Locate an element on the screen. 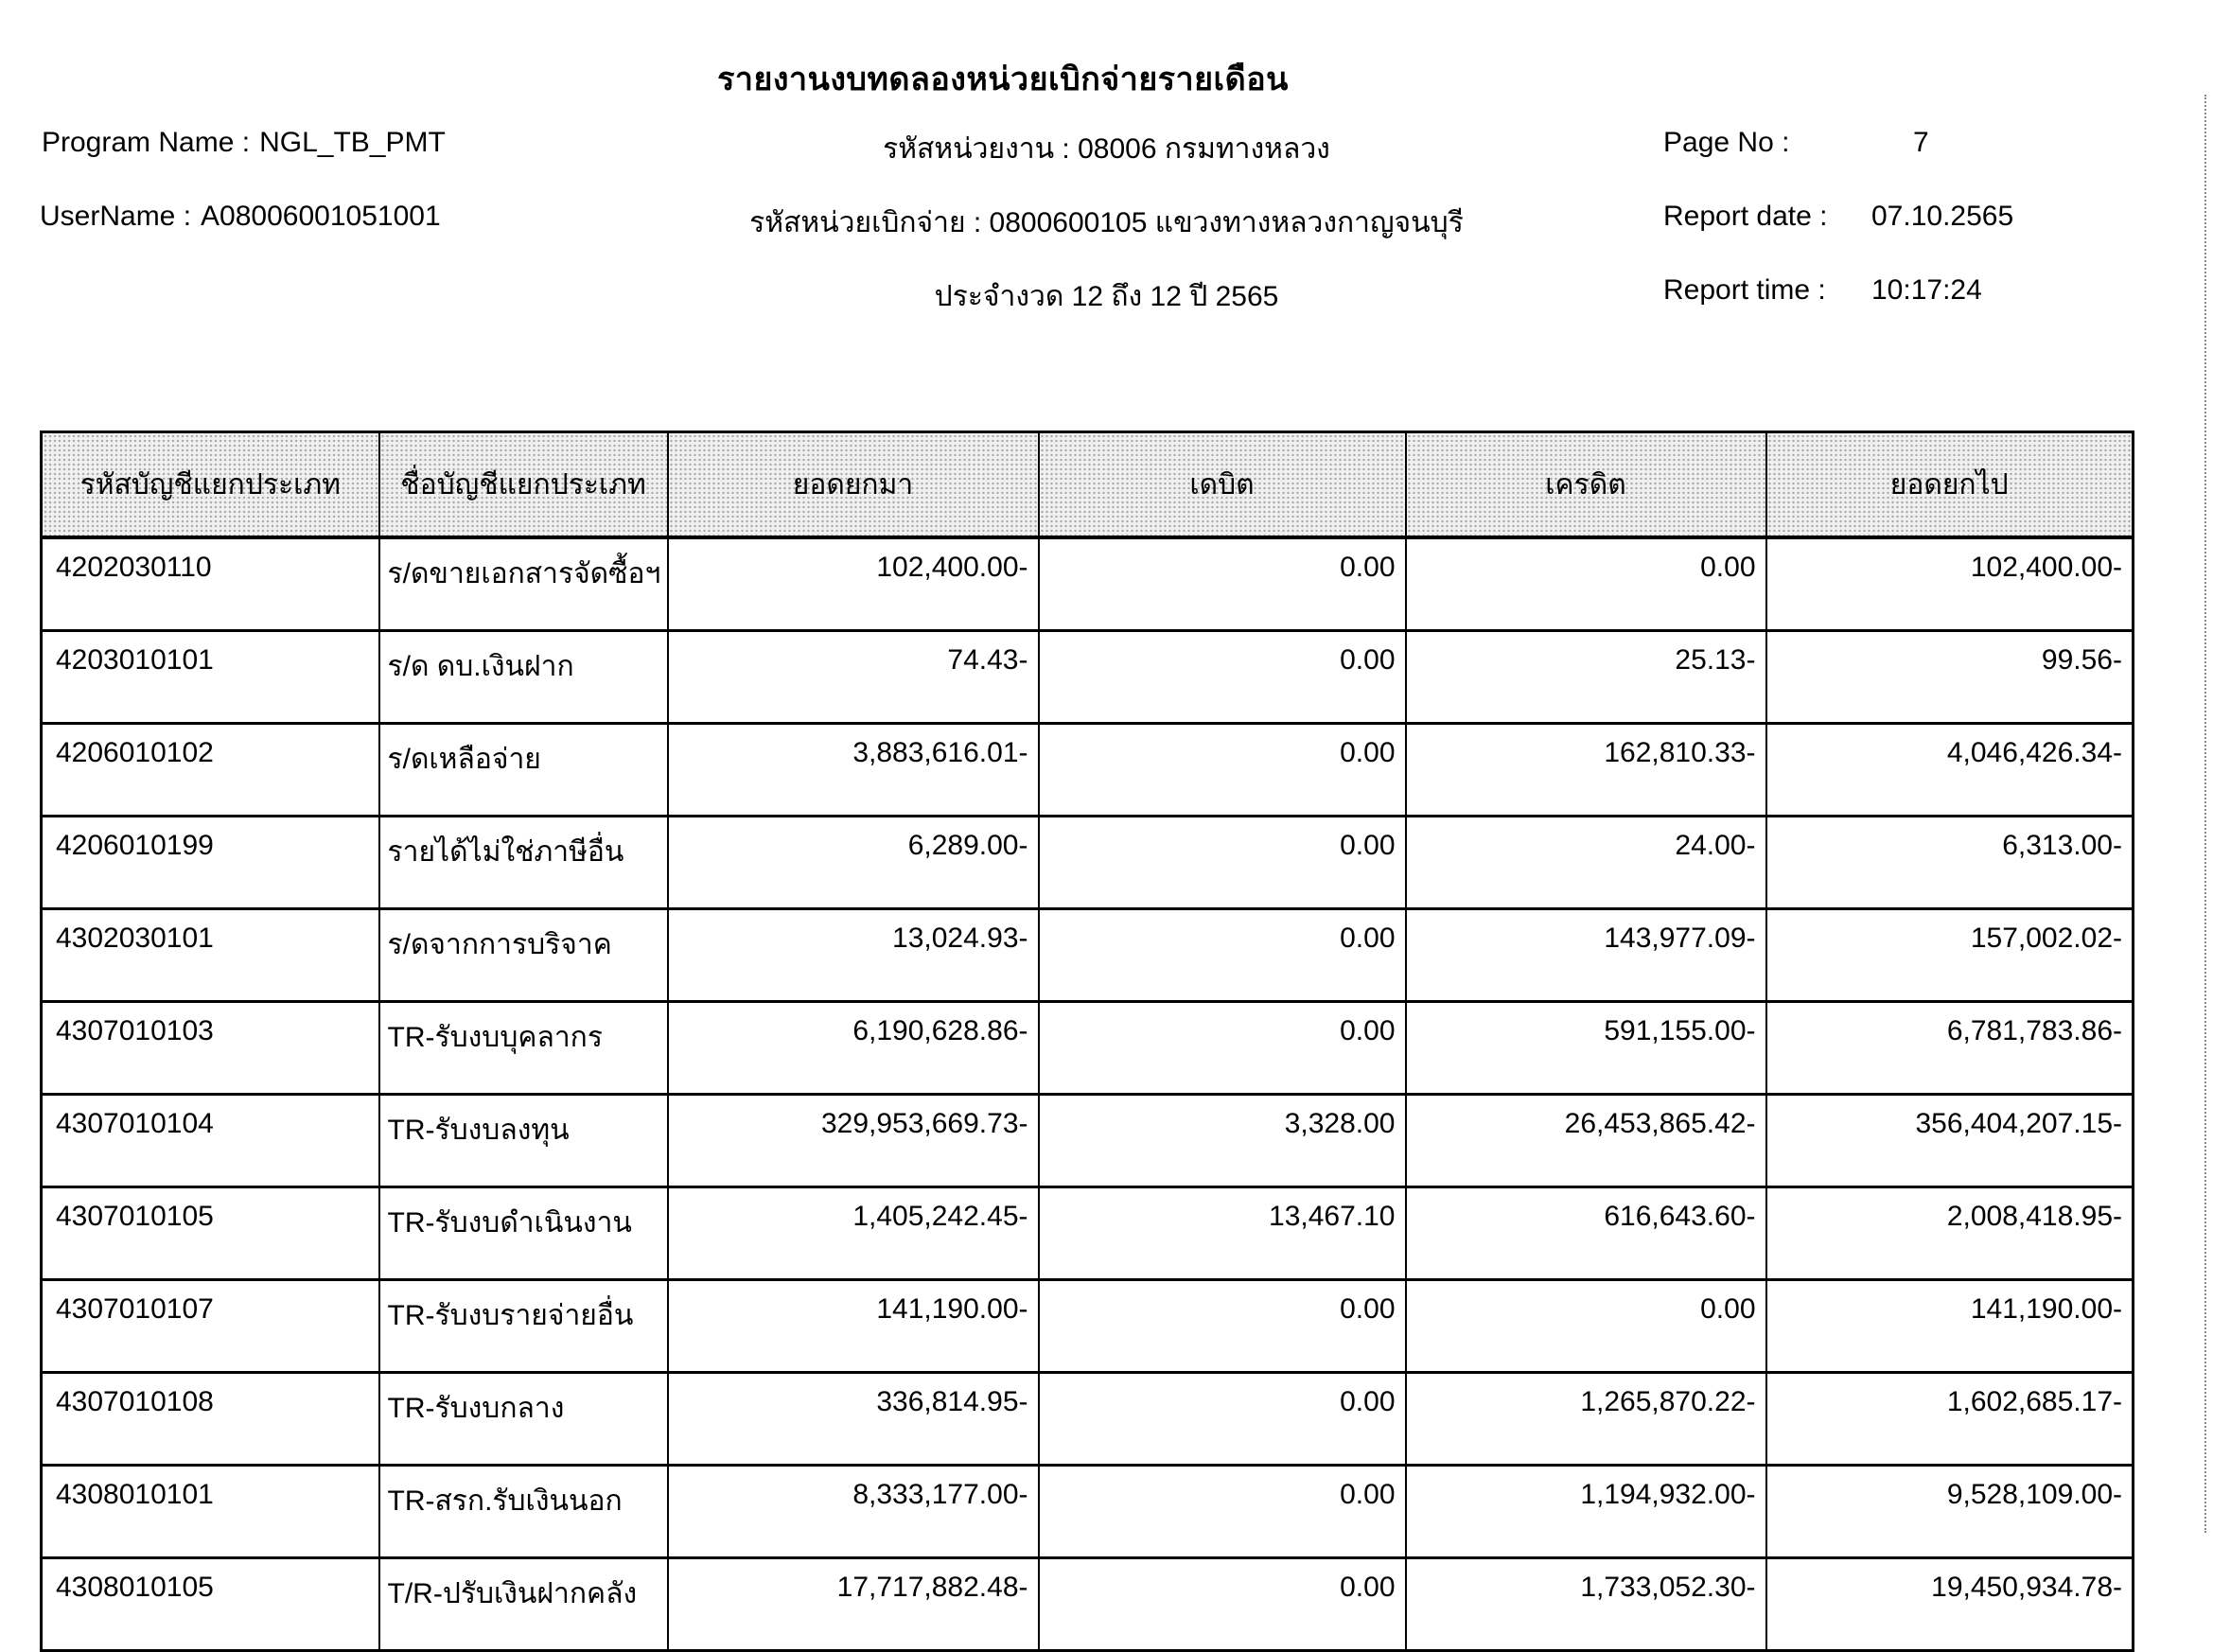  balance-brought-forward-cell: 3,883,616.01- is located at coordinates (853, 769).